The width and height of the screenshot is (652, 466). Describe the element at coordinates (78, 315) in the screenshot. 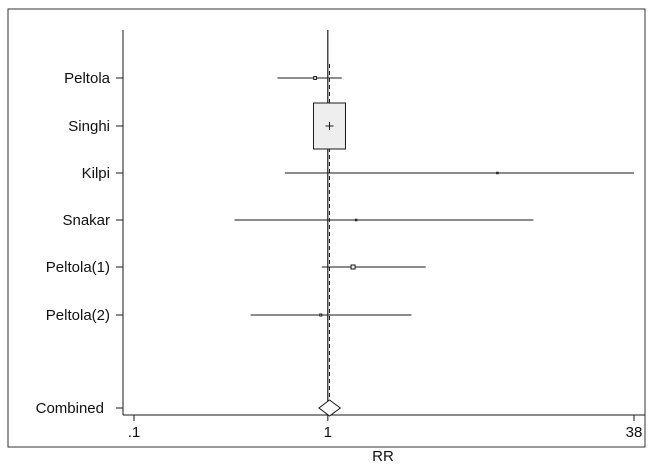

I see `study-label: Peltola(2)` at that location.